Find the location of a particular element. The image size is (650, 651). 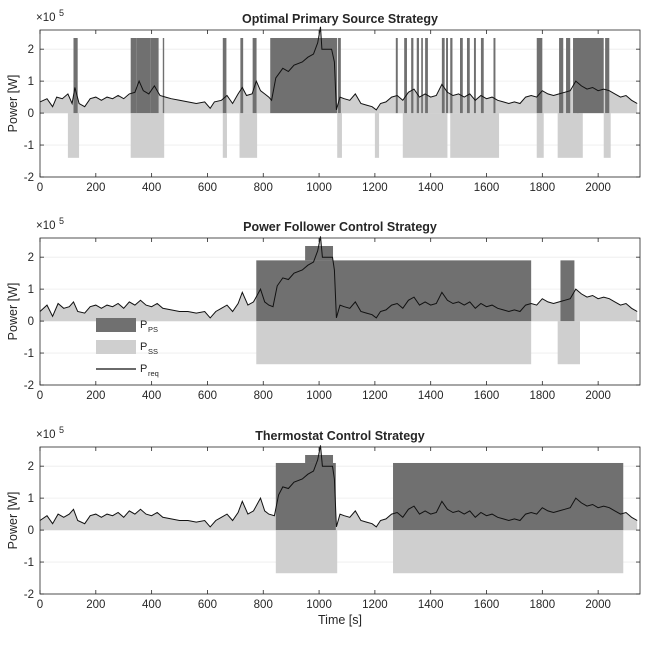

chart-title: Optimal Primary Source Strategy is located at coordinates (340, 19).